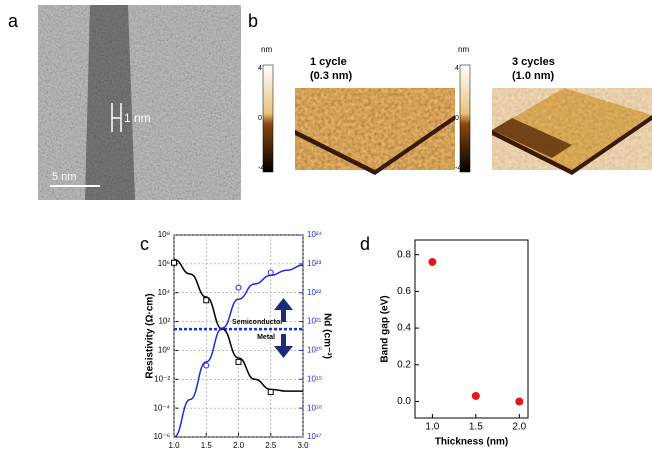  I want to click on y-tick-label: 10², so click(164, 321).